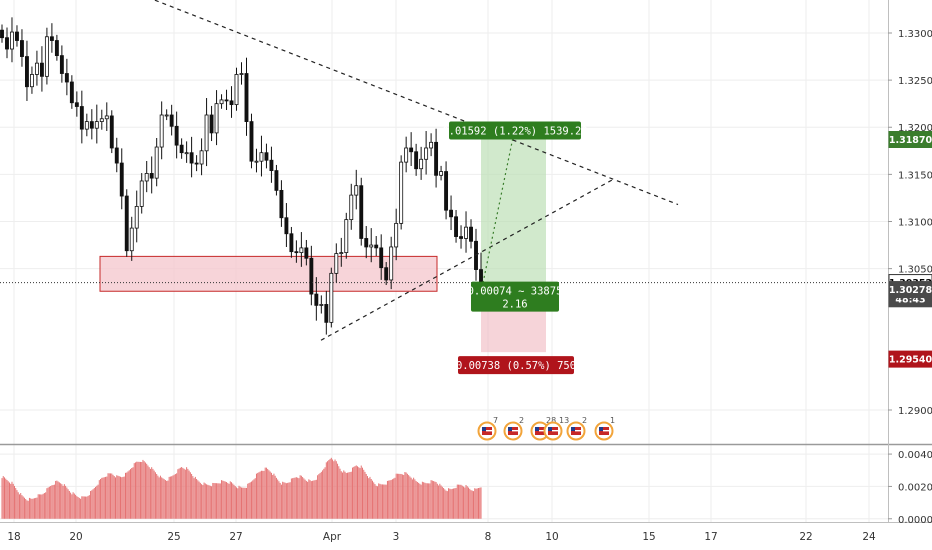 The image size is (932, 550). I want to click on price-tag-label: 48:43, so click(910, 299).